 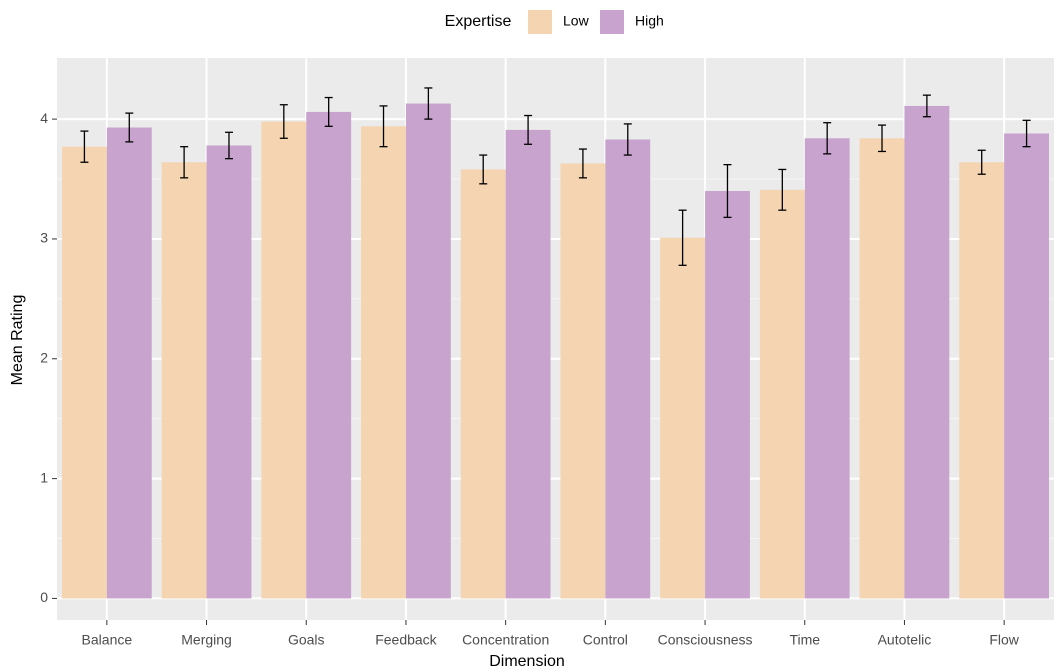 What do you see at coordinates (17, 340) in the screenshot?
I see `y-axis-title: Mean Rating` at bounding box center [17, 340].